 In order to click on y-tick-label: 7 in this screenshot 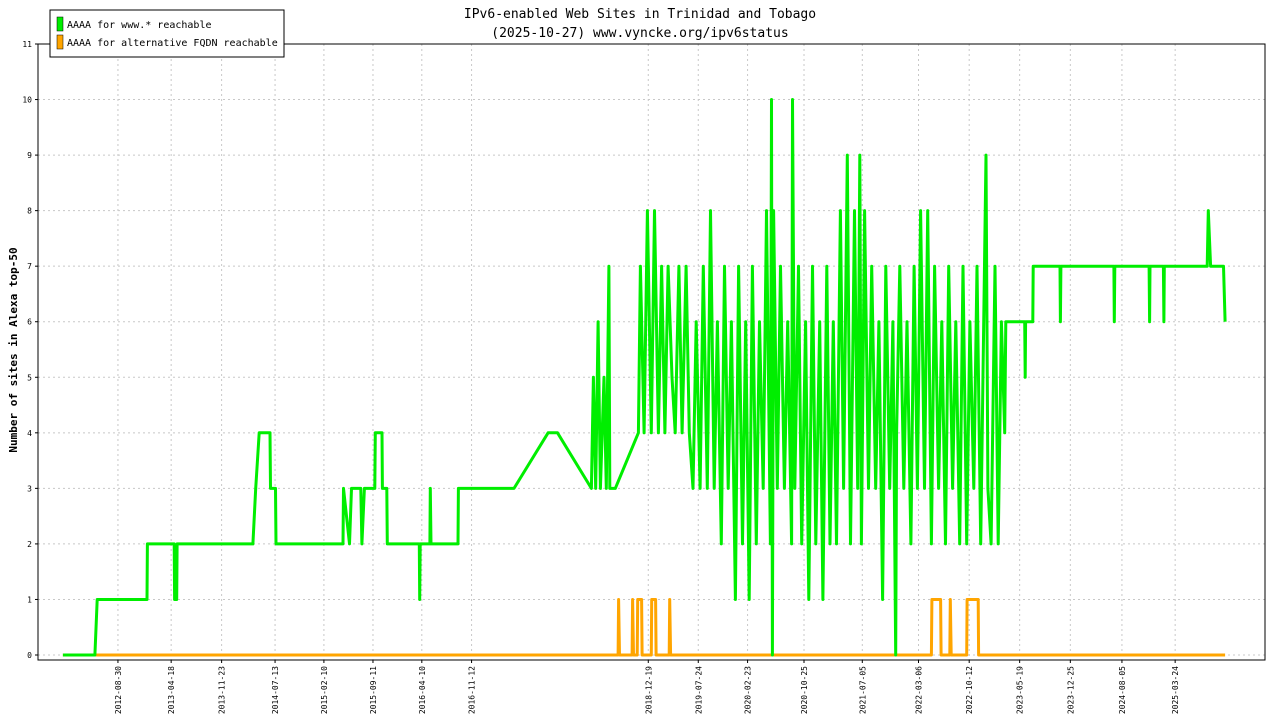, I will do `click(29, 266)`.